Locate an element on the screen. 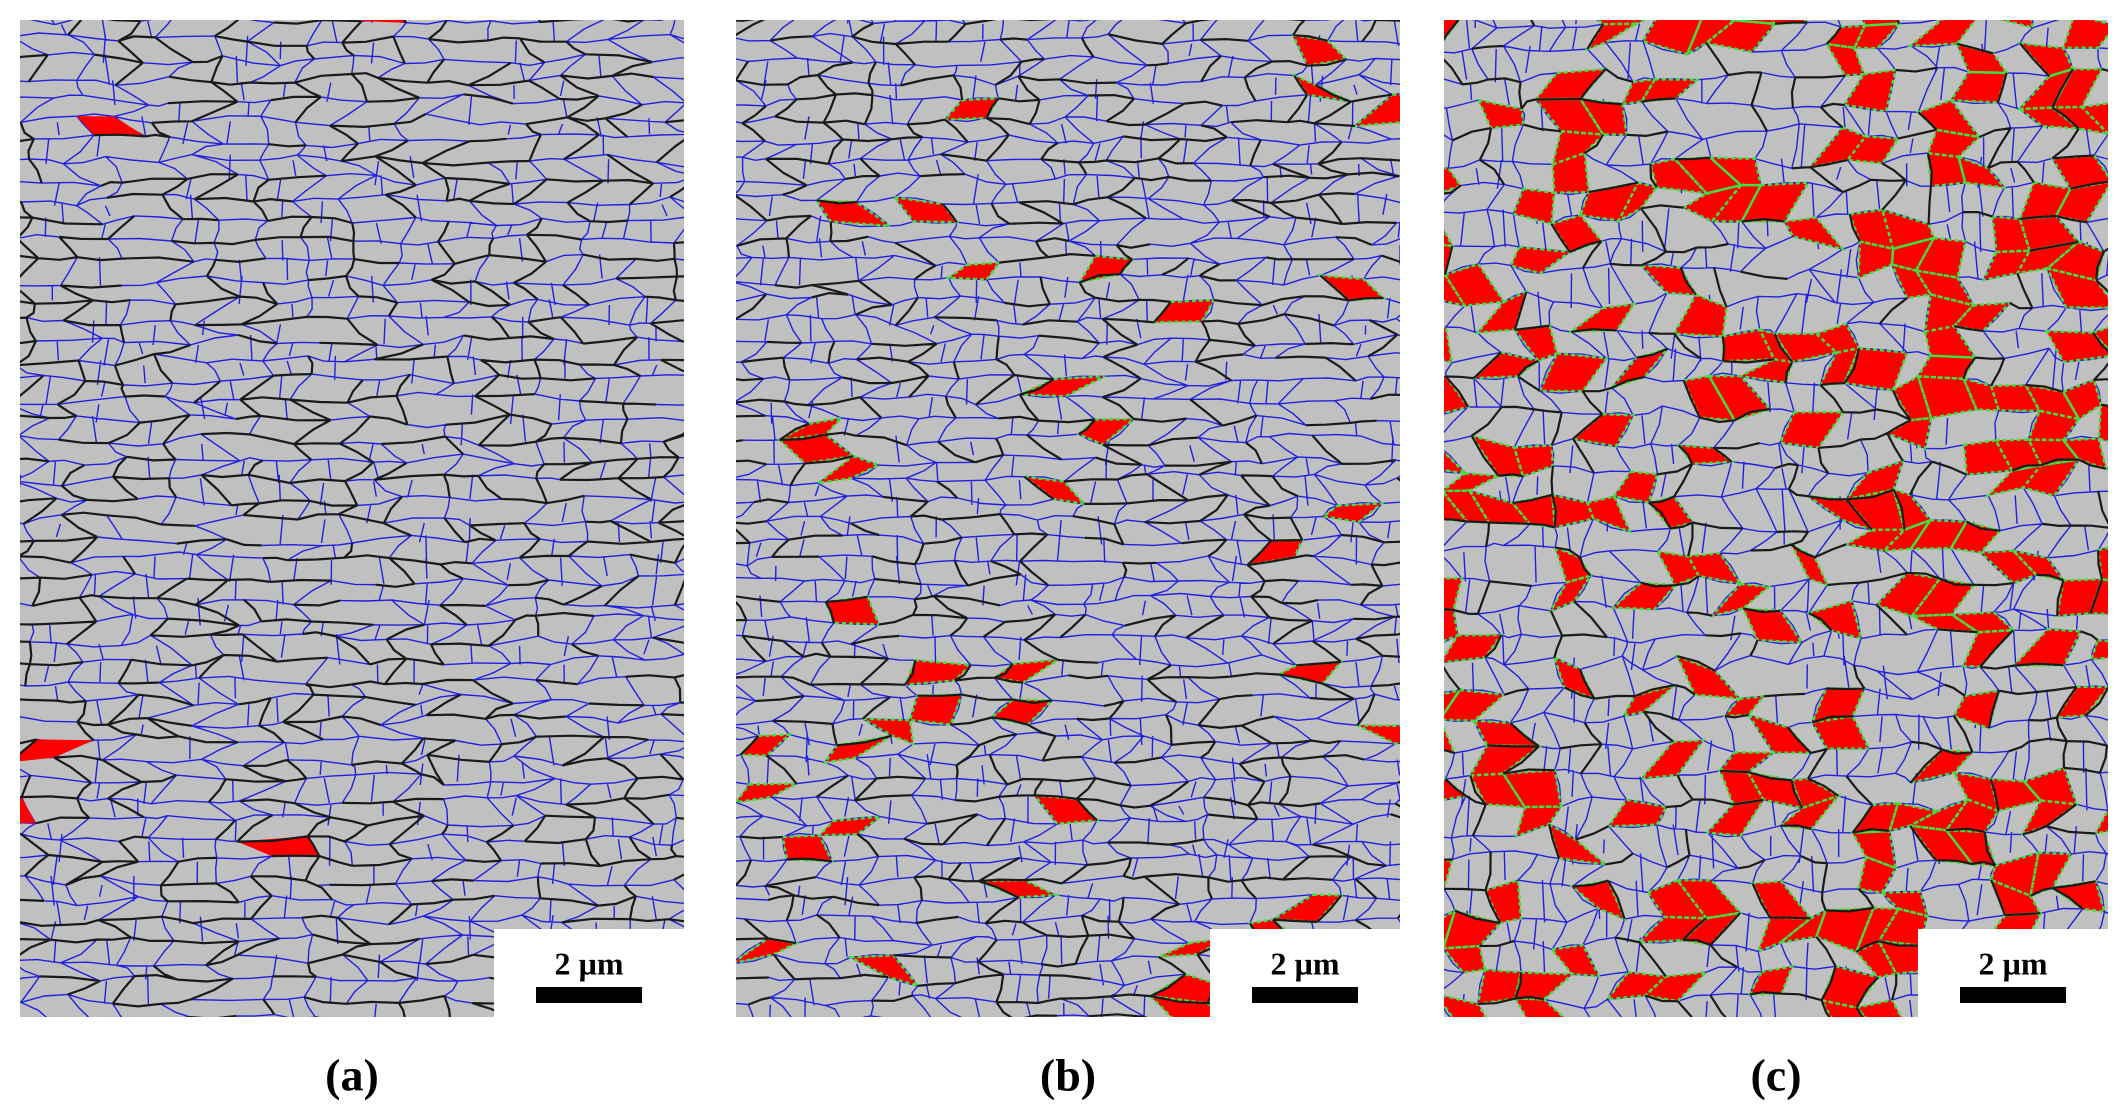  panel-label: (c) is located at coordinates (1775, 1075).